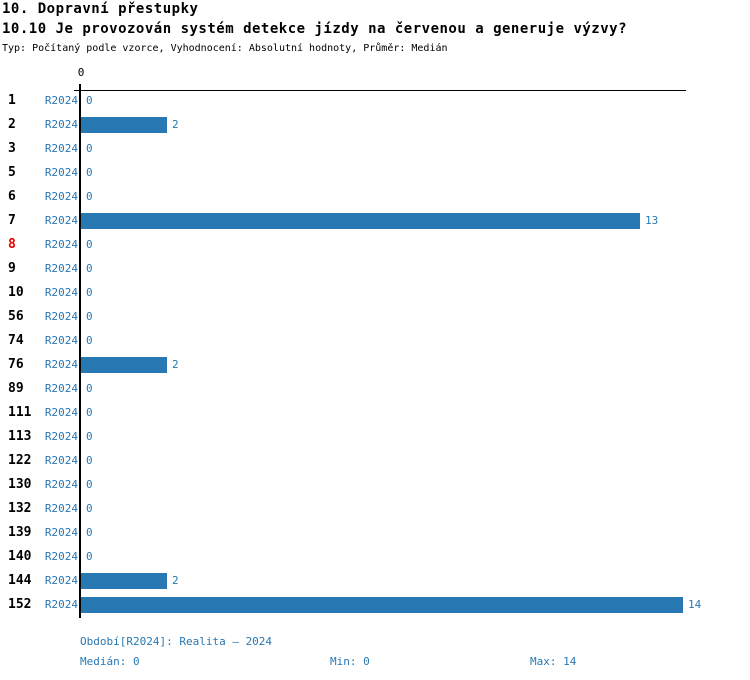 The image size is (750, 680). Describe the element at coordinates (176, 641) in the screenshot. I see `legend-period: Období[R2024]: Realita – 2024` at that location.